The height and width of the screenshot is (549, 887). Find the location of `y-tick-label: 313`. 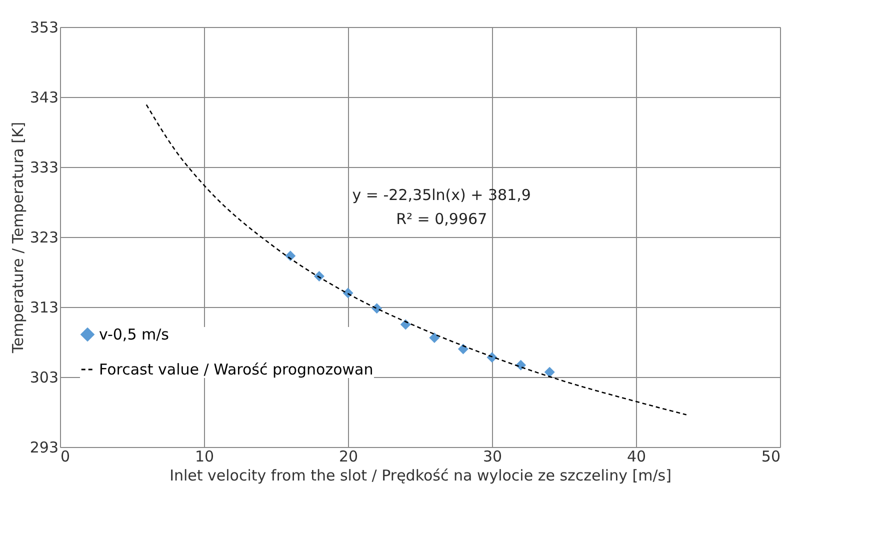

y-tick-label: 313 is located at coordinates (44, 307).